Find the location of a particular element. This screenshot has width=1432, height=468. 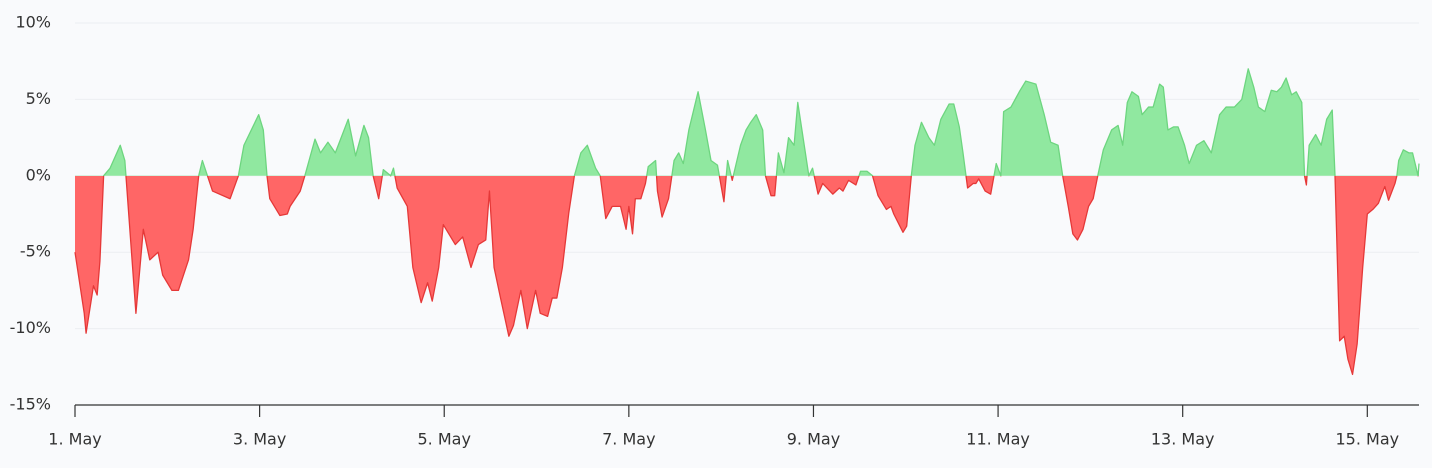

y-tick-label: 10% is located at coordinates (33, 22).